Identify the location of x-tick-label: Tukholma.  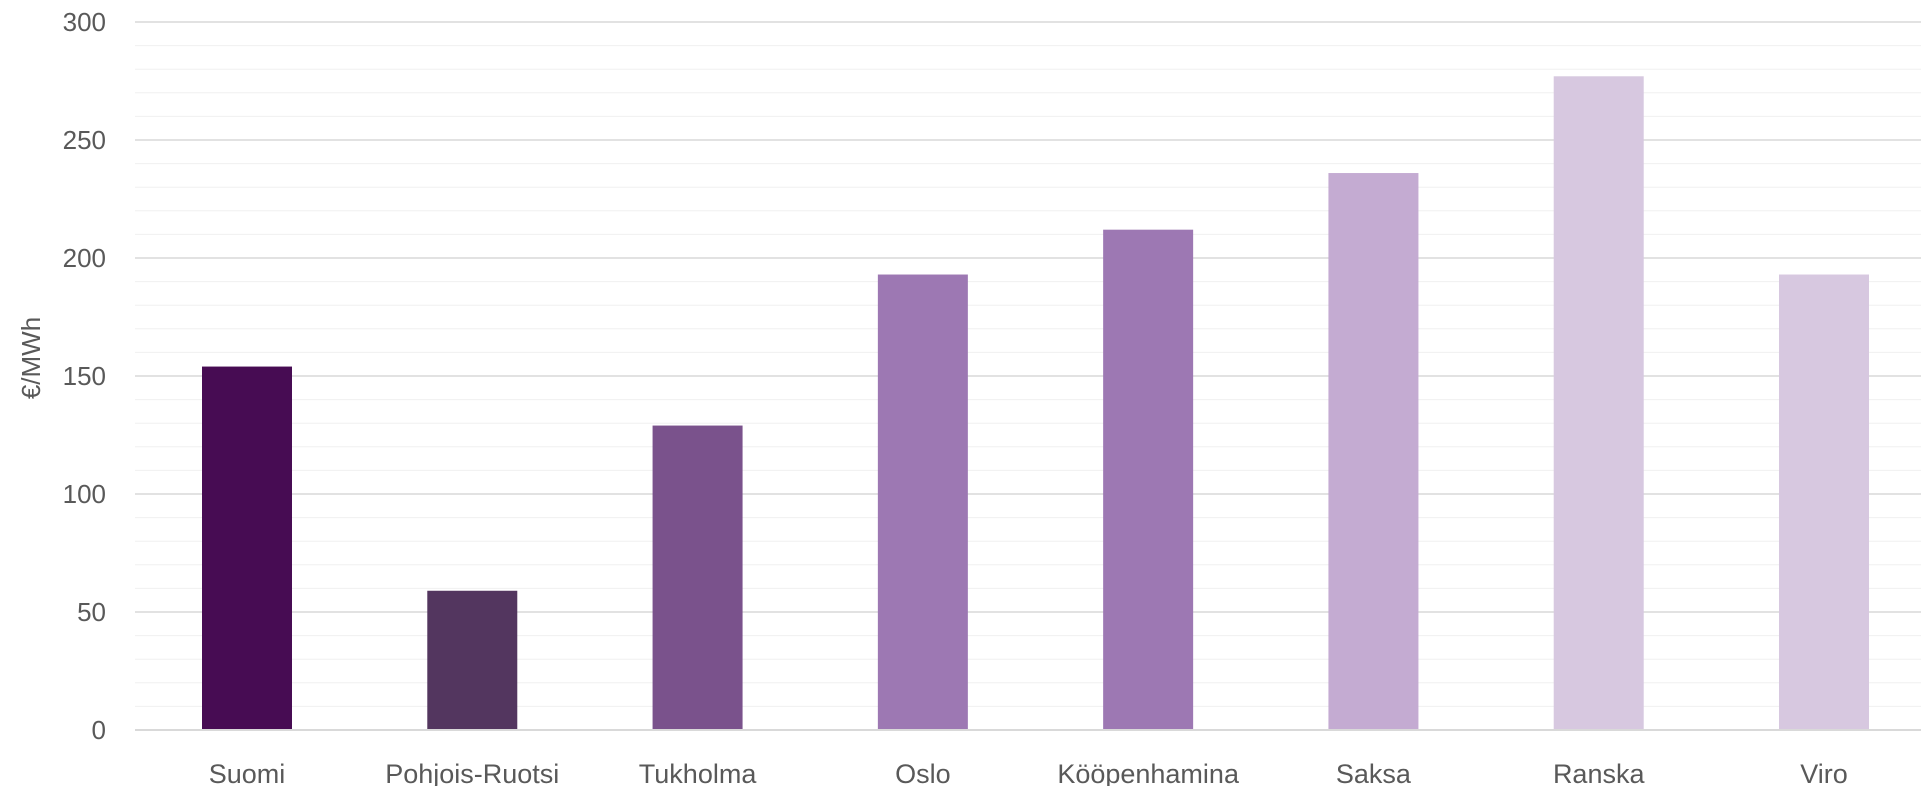
(698, 772).